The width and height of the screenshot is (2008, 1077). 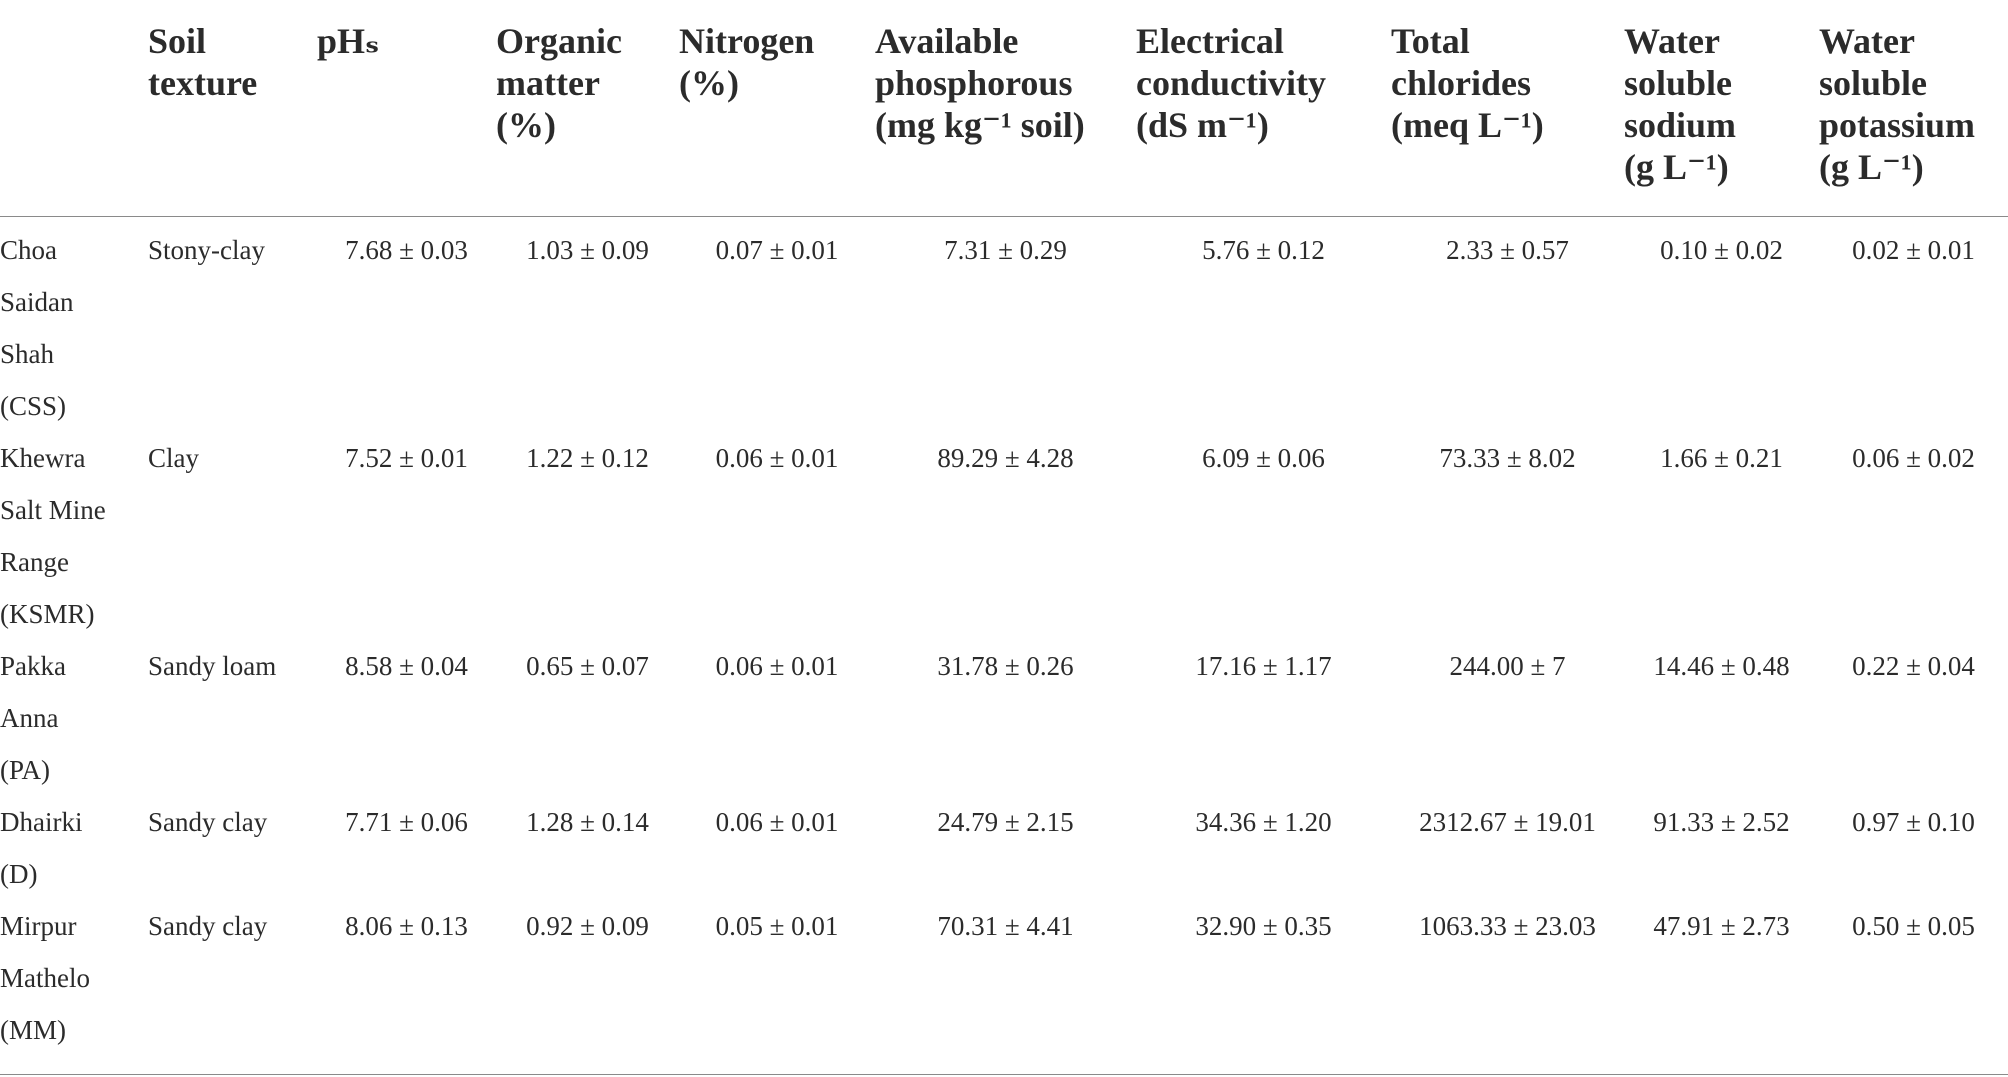 I want to click on column-header-total-chlorides: Total chlorides (meq L⁻¹), so click(x=1507, y=108).